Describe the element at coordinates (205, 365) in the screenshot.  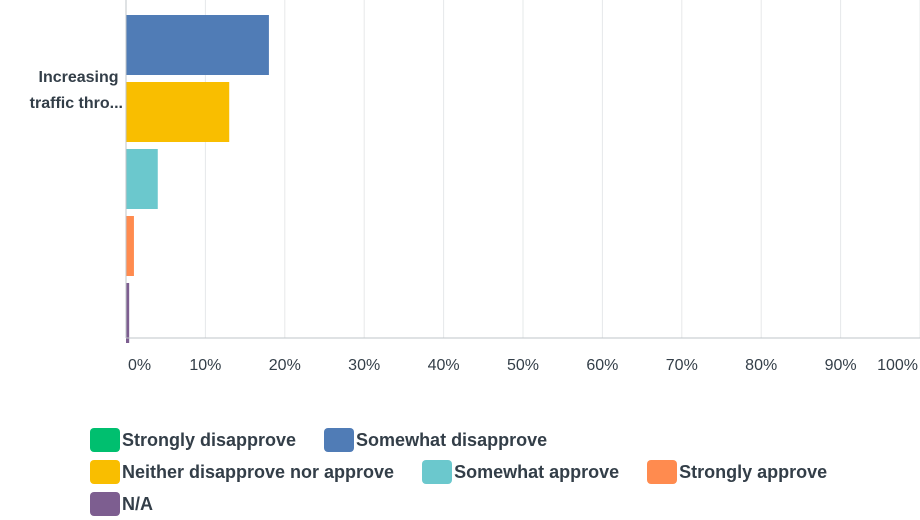
I see `x-tick-label: 10%` at that location.